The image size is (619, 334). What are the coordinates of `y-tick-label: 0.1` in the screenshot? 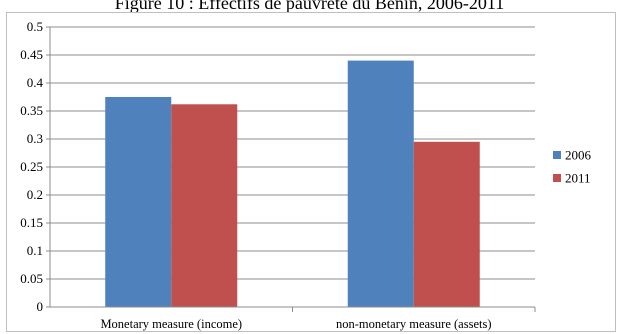 It's located at (35, 250).